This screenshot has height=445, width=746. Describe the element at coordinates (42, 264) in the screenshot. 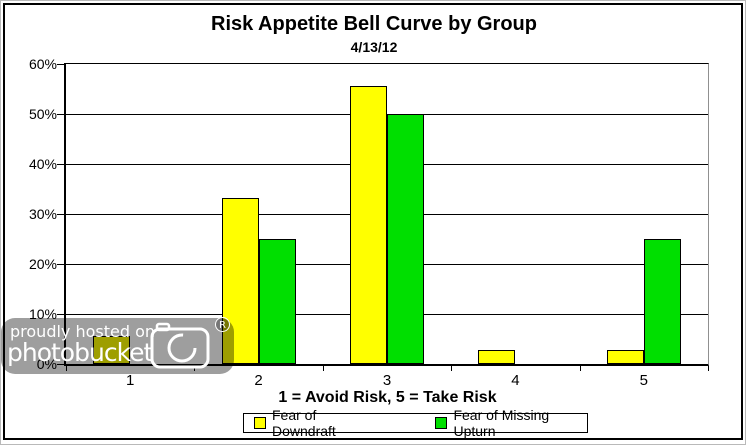

I see `y-axis-label: 20%` at that location.